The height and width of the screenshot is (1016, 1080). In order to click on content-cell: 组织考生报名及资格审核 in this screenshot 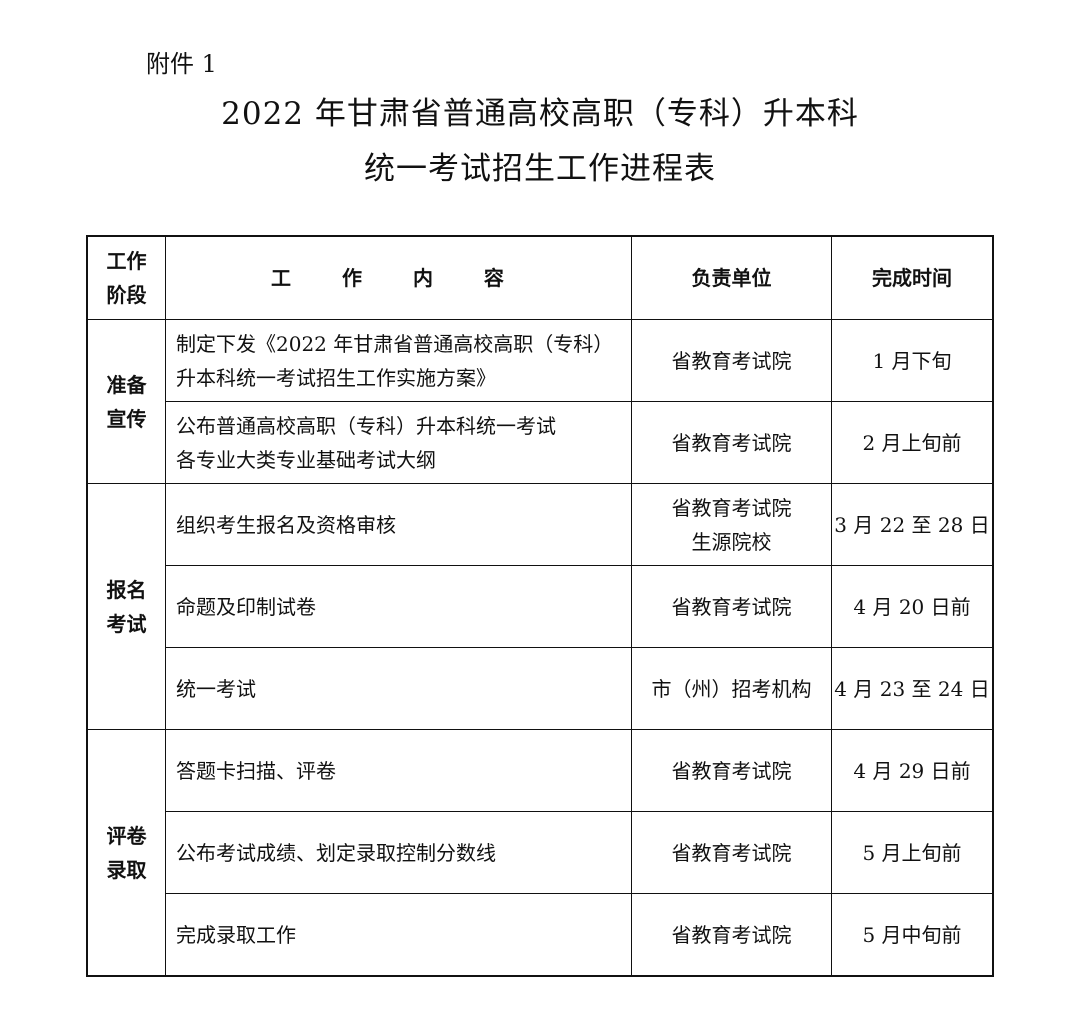, I will do `click(398, 524)`.